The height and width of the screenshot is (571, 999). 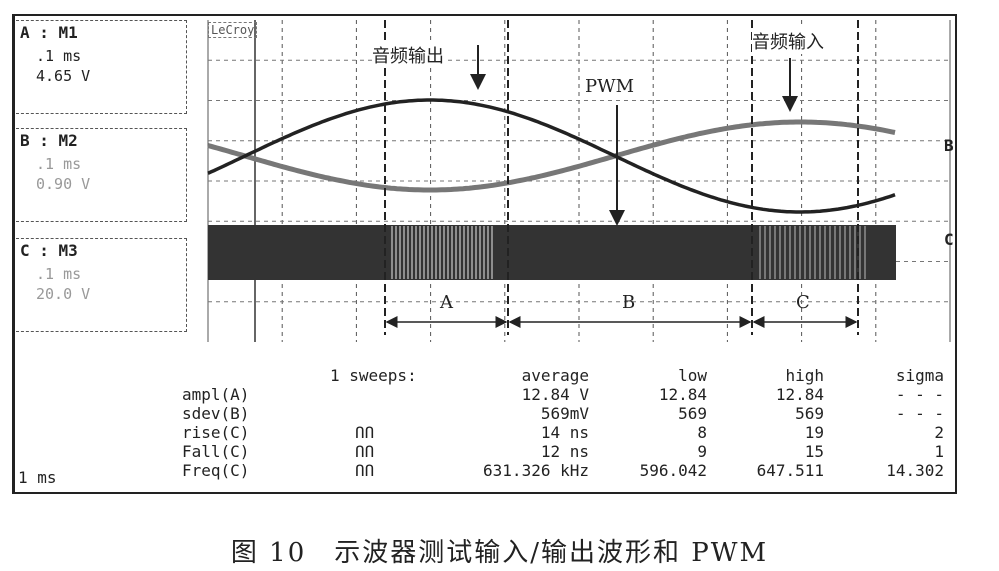 I want to click on meas-name: Fall(C), so click(x=216, y=451).